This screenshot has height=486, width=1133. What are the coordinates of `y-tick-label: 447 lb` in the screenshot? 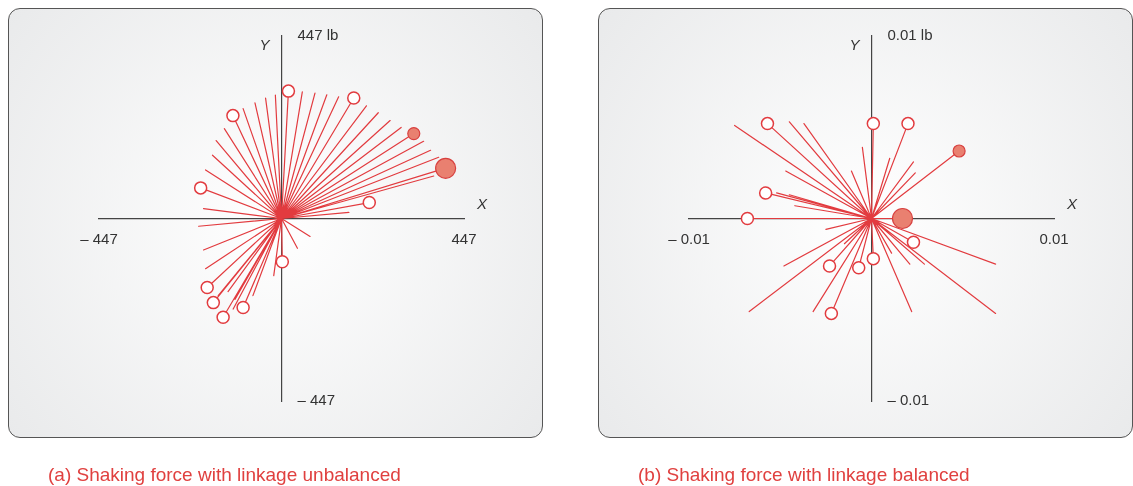 It's located at (318, 35).